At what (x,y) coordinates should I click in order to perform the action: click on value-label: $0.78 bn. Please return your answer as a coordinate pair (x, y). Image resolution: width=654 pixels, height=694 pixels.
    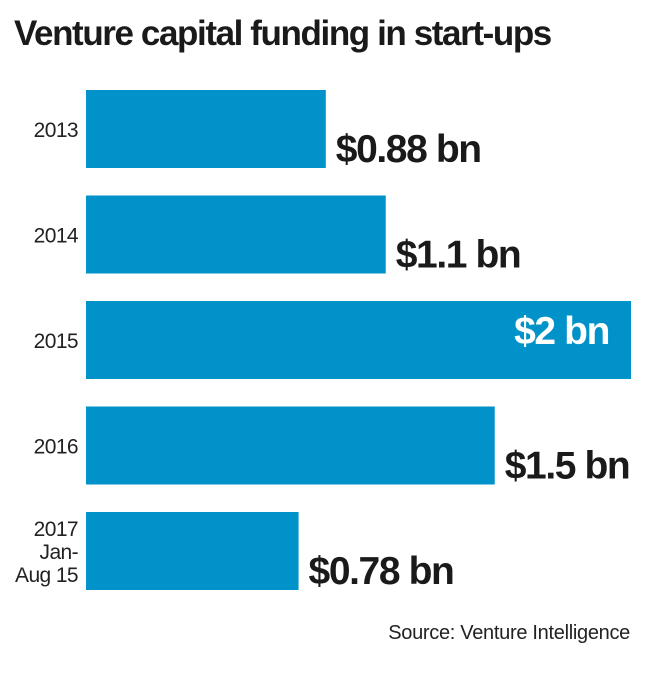
    Looking at the image, I should click on (381, 571).